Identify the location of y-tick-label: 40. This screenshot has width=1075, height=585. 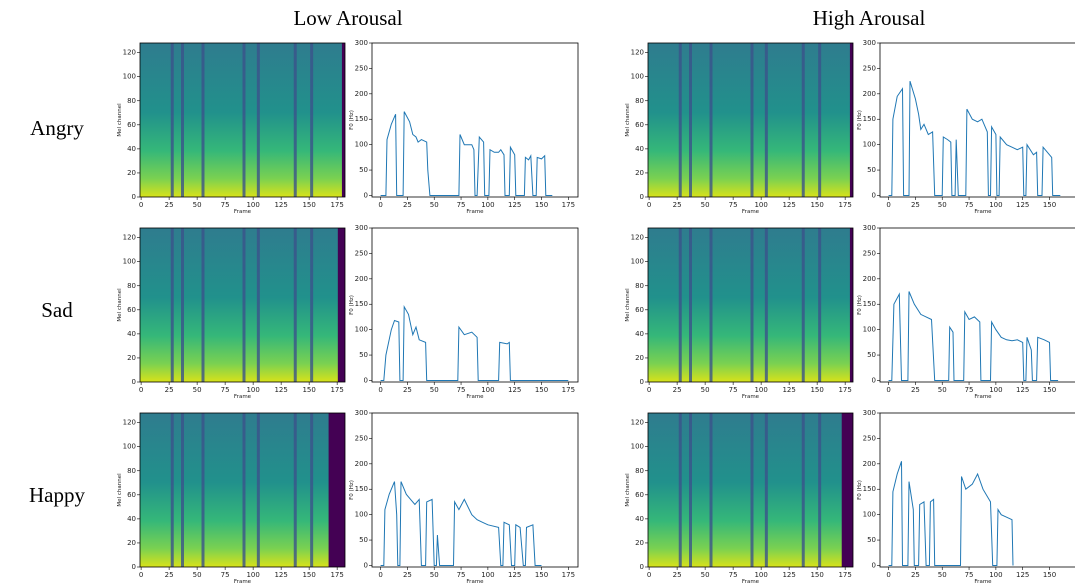
(131, 149).